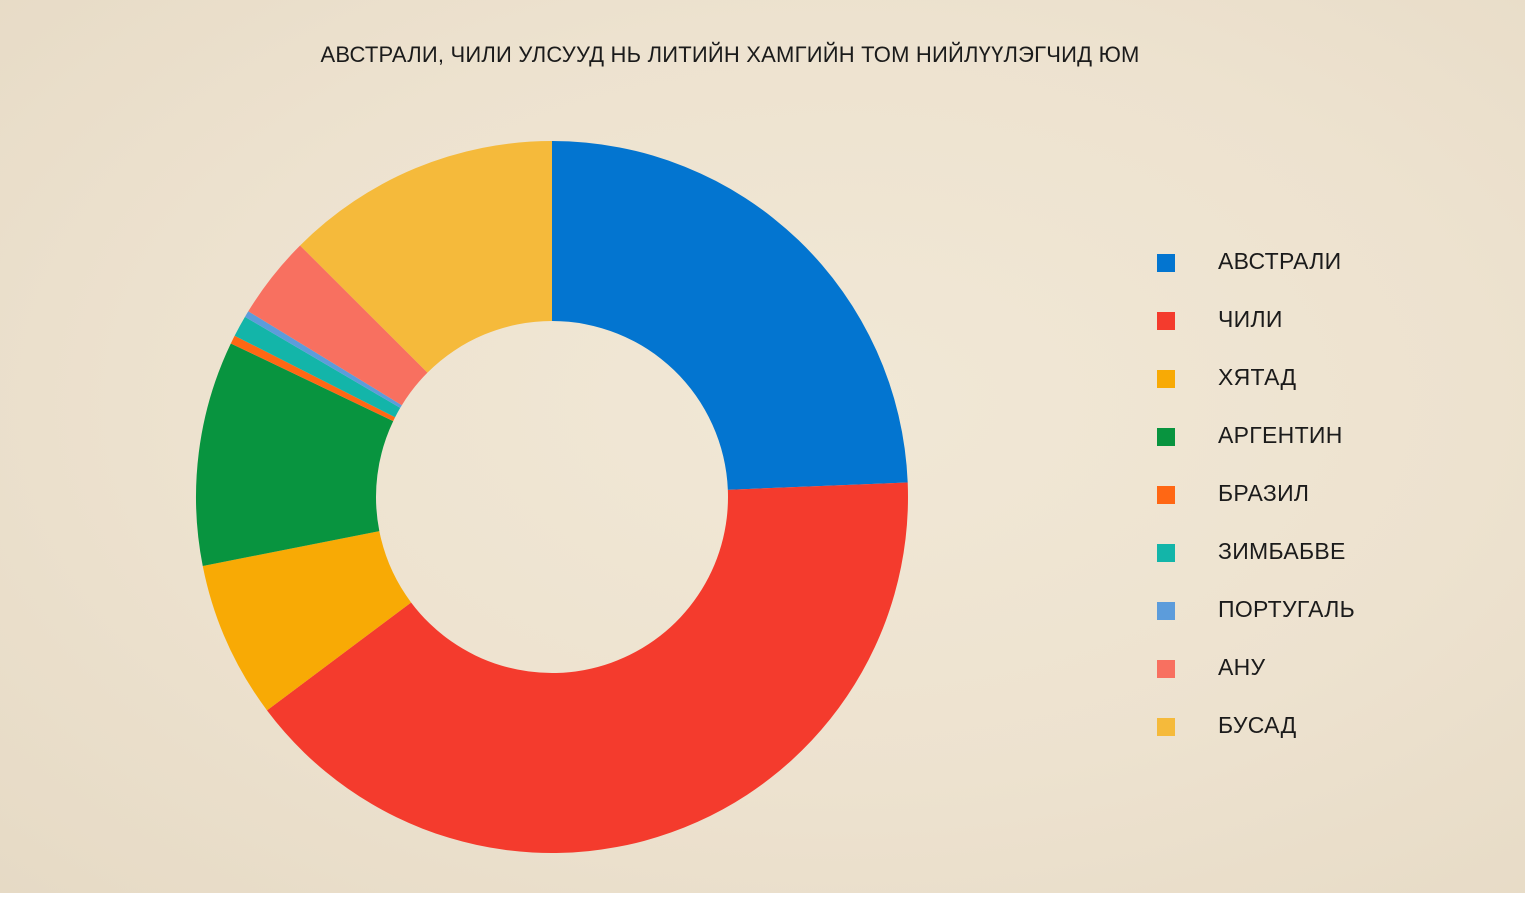 Image resolution: width=1525 pixels, height=897 pixels. What do you see at coordinates (1280, 261) in the screenshot?
I see `legend-label: АВСТРАЛИ` at bounding box center [1280, 261].